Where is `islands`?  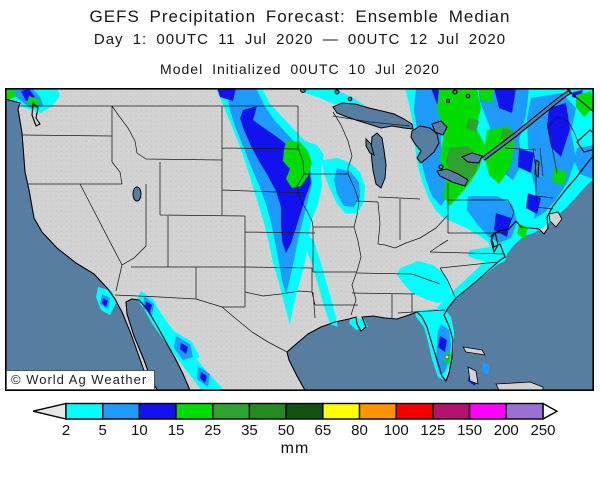 islands is located at coordinates (512, 301).